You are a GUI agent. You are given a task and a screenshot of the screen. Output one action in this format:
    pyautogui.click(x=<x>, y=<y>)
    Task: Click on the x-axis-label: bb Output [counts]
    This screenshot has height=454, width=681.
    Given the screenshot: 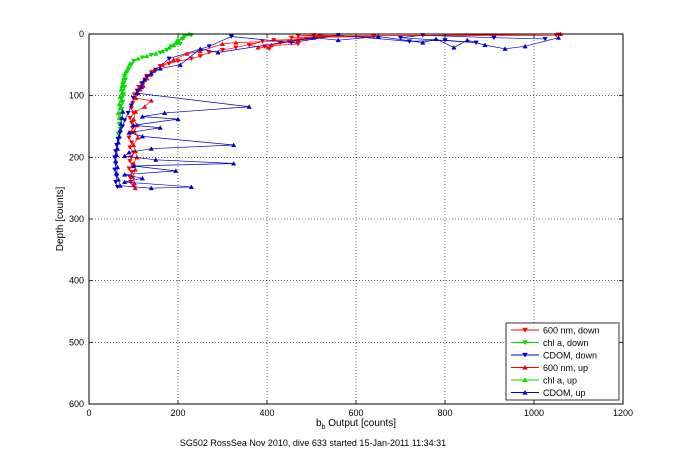 What is the action you would take?
    pyautogui.click(x=356, y=424)
    